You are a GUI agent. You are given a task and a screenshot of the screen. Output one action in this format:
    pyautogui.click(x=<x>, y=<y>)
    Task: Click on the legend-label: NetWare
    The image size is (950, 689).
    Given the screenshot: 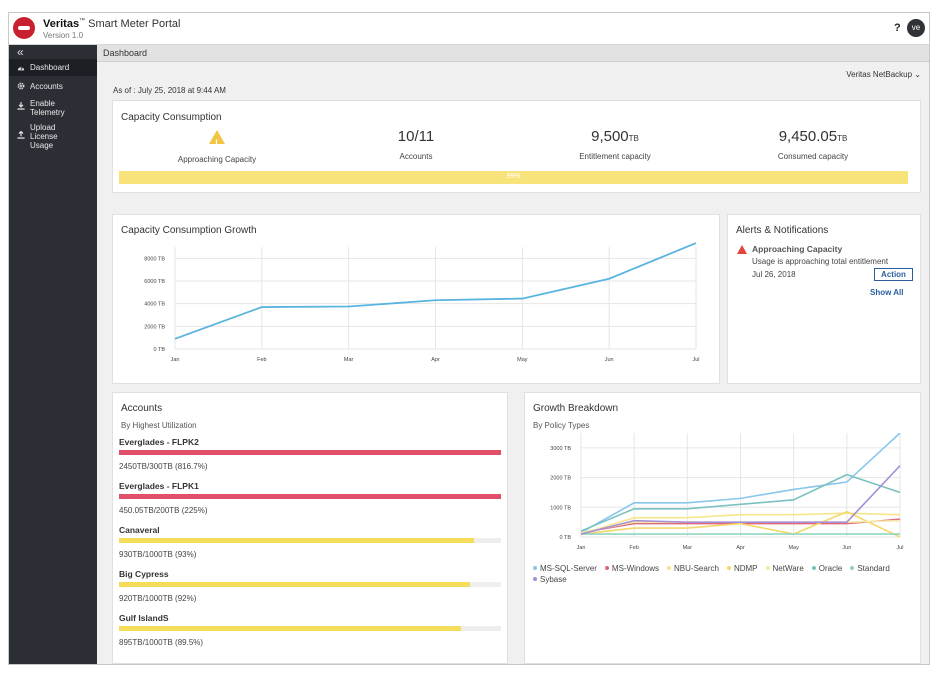 What is the action you would take?
    pyautogui.click(x=788, y=568)
    